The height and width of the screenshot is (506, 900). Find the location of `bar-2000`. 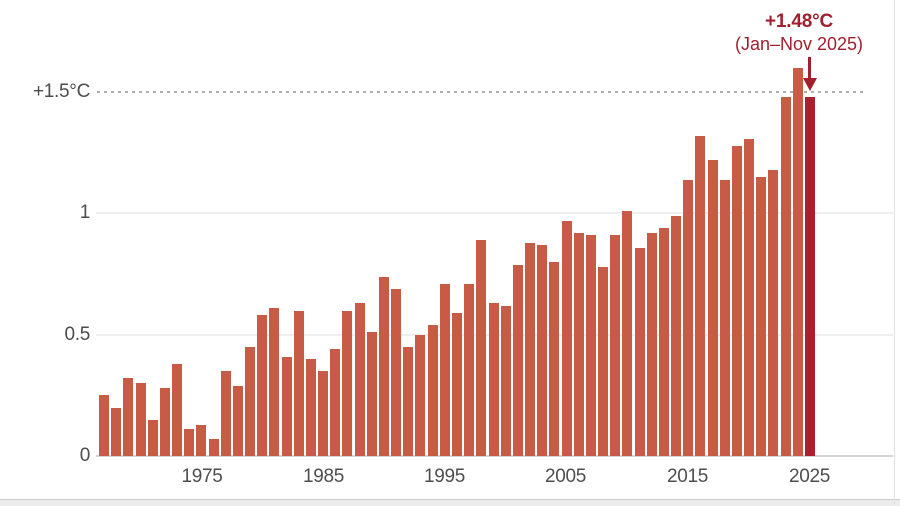

bar-2000 is located at coordinates (505, 380).